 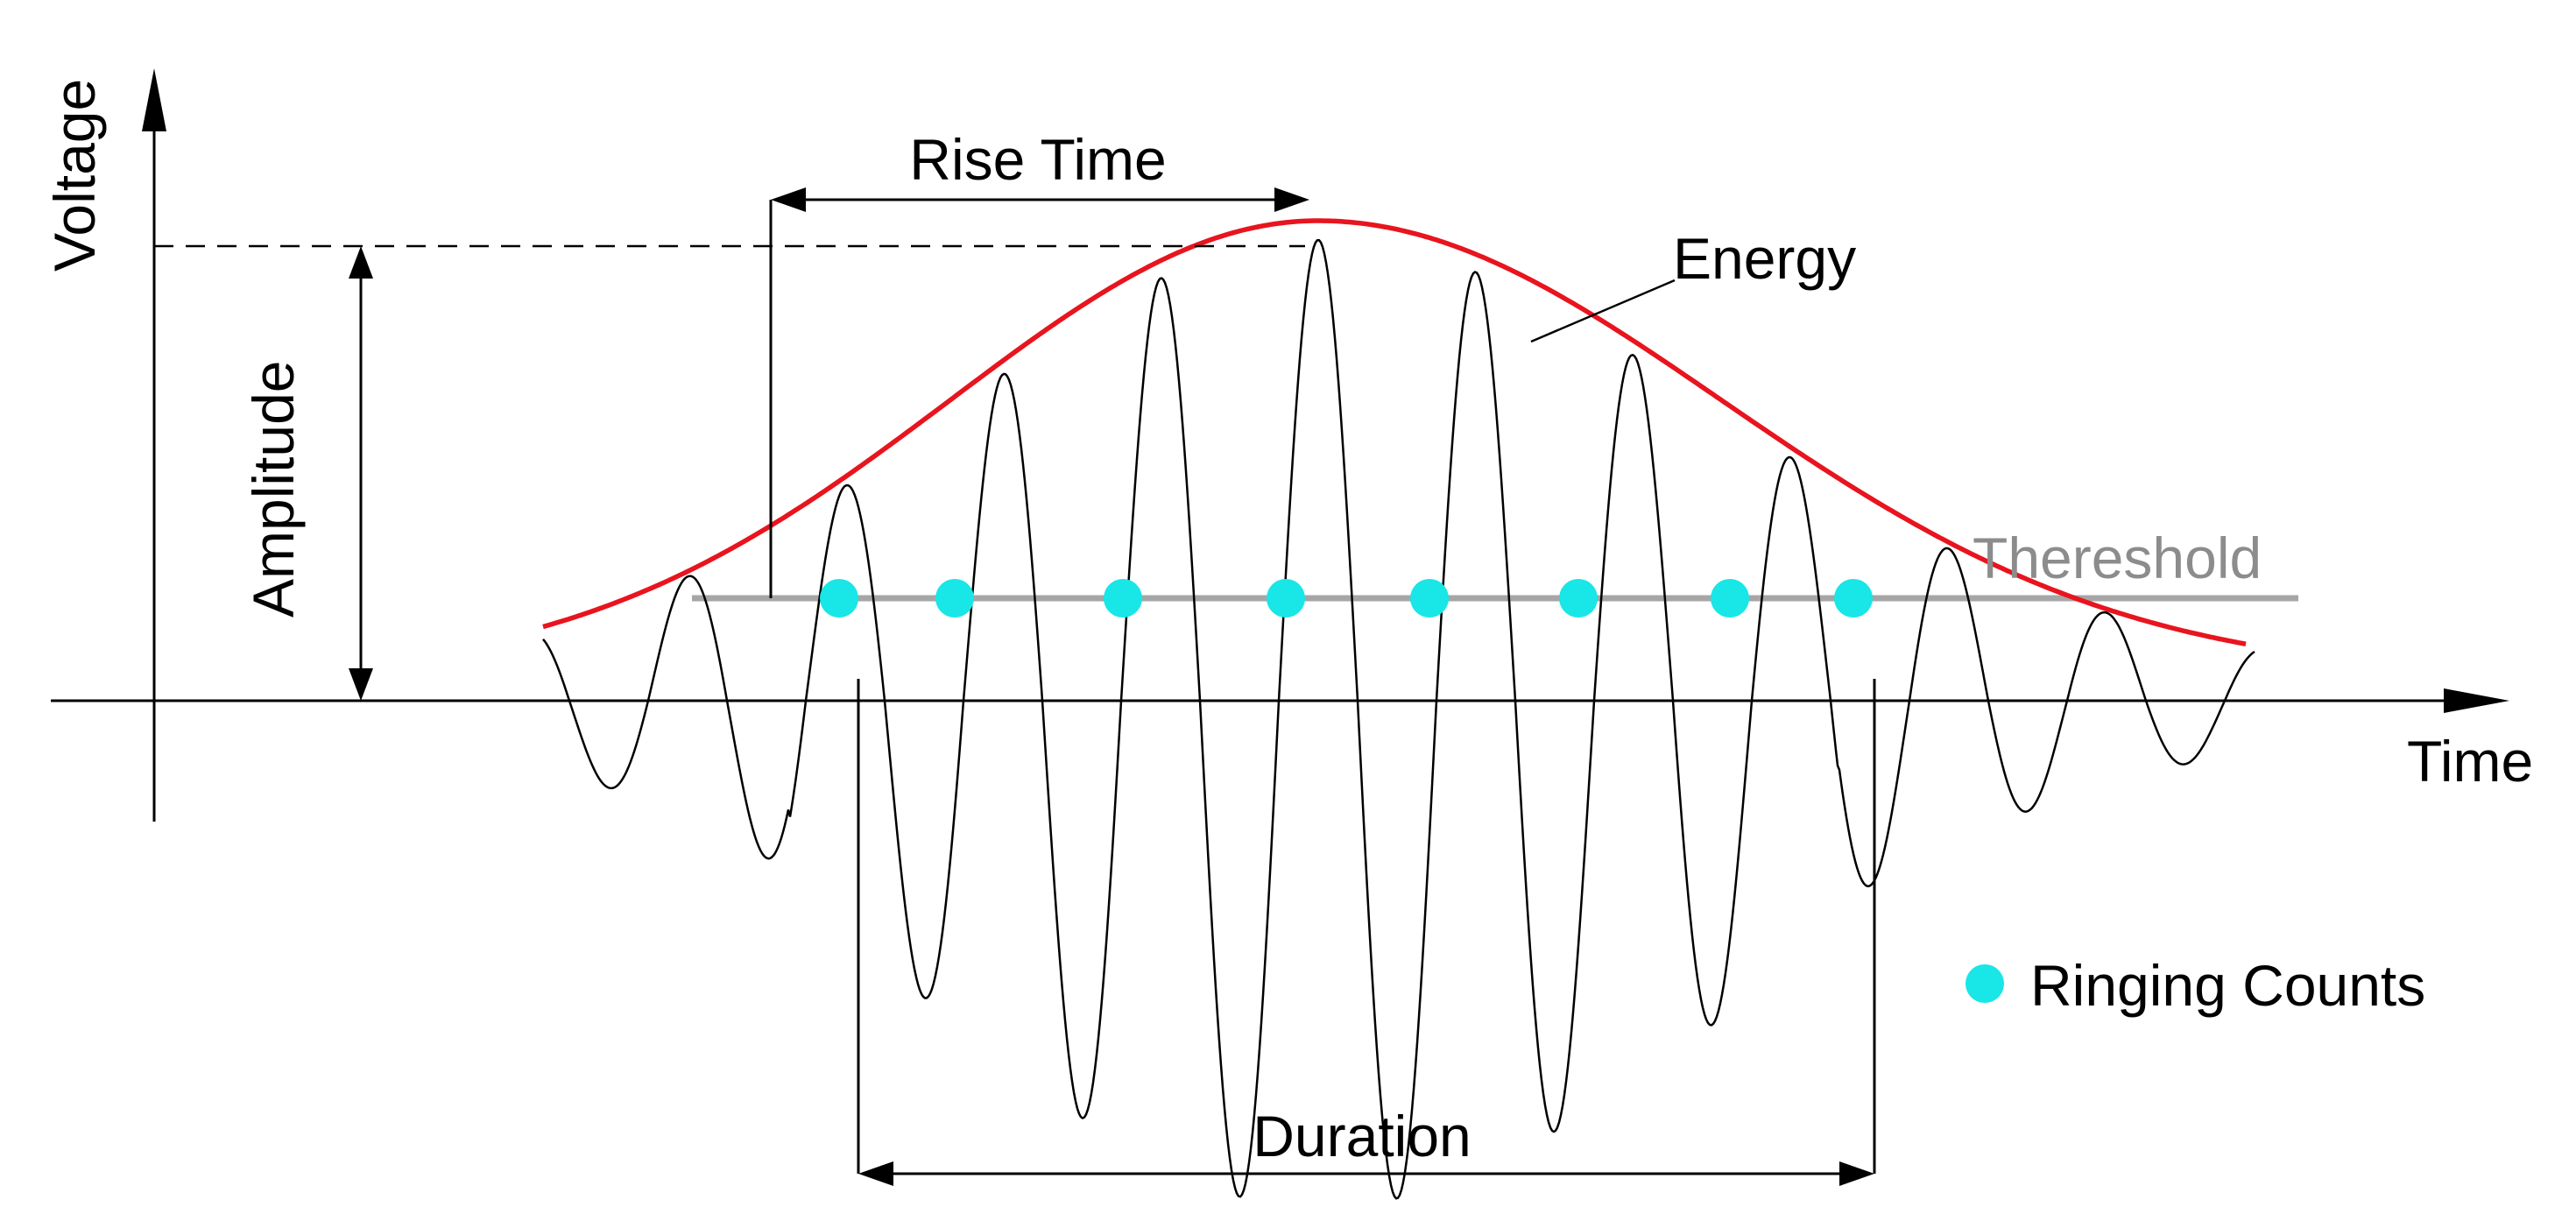 What do you see at coordinates (1603, 311) in the screenshot?
I see `energy-leader-line` at bounding box center [1603, 311].